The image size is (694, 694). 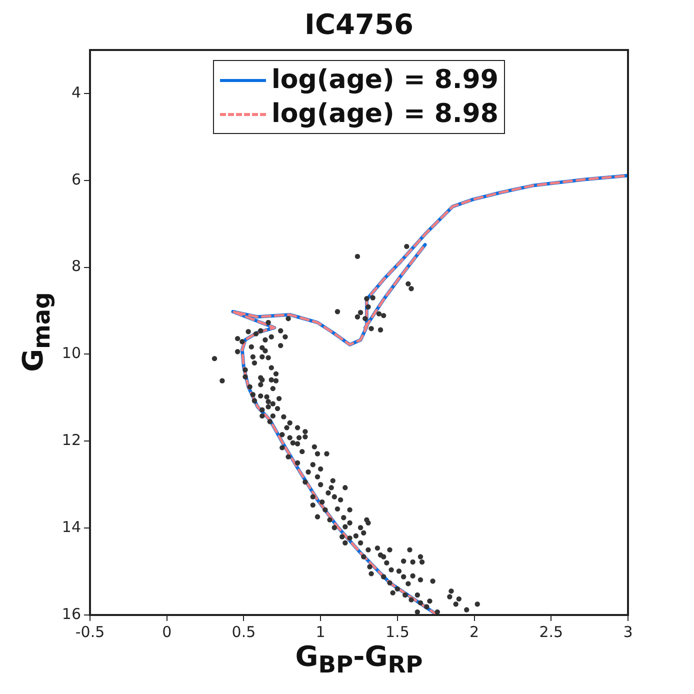 I want to click on x-tick-label: 1.5, so click(x=398, y=631).